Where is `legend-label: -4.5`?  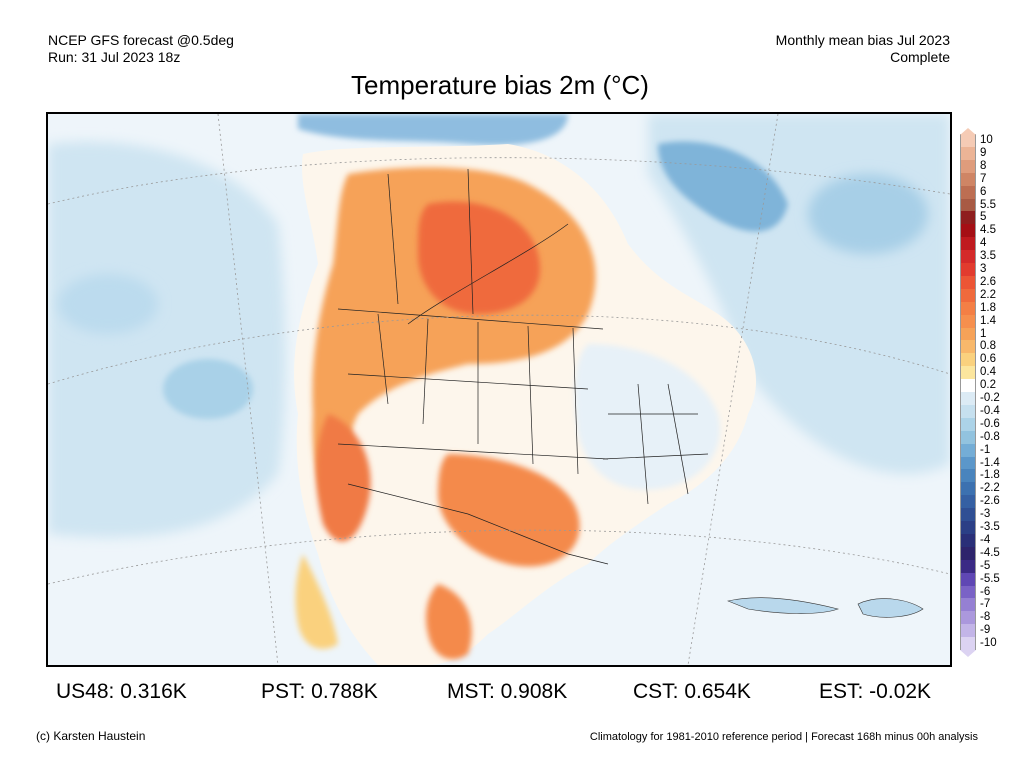
legend-label: -4.5 is located at coordinates (990, 552).